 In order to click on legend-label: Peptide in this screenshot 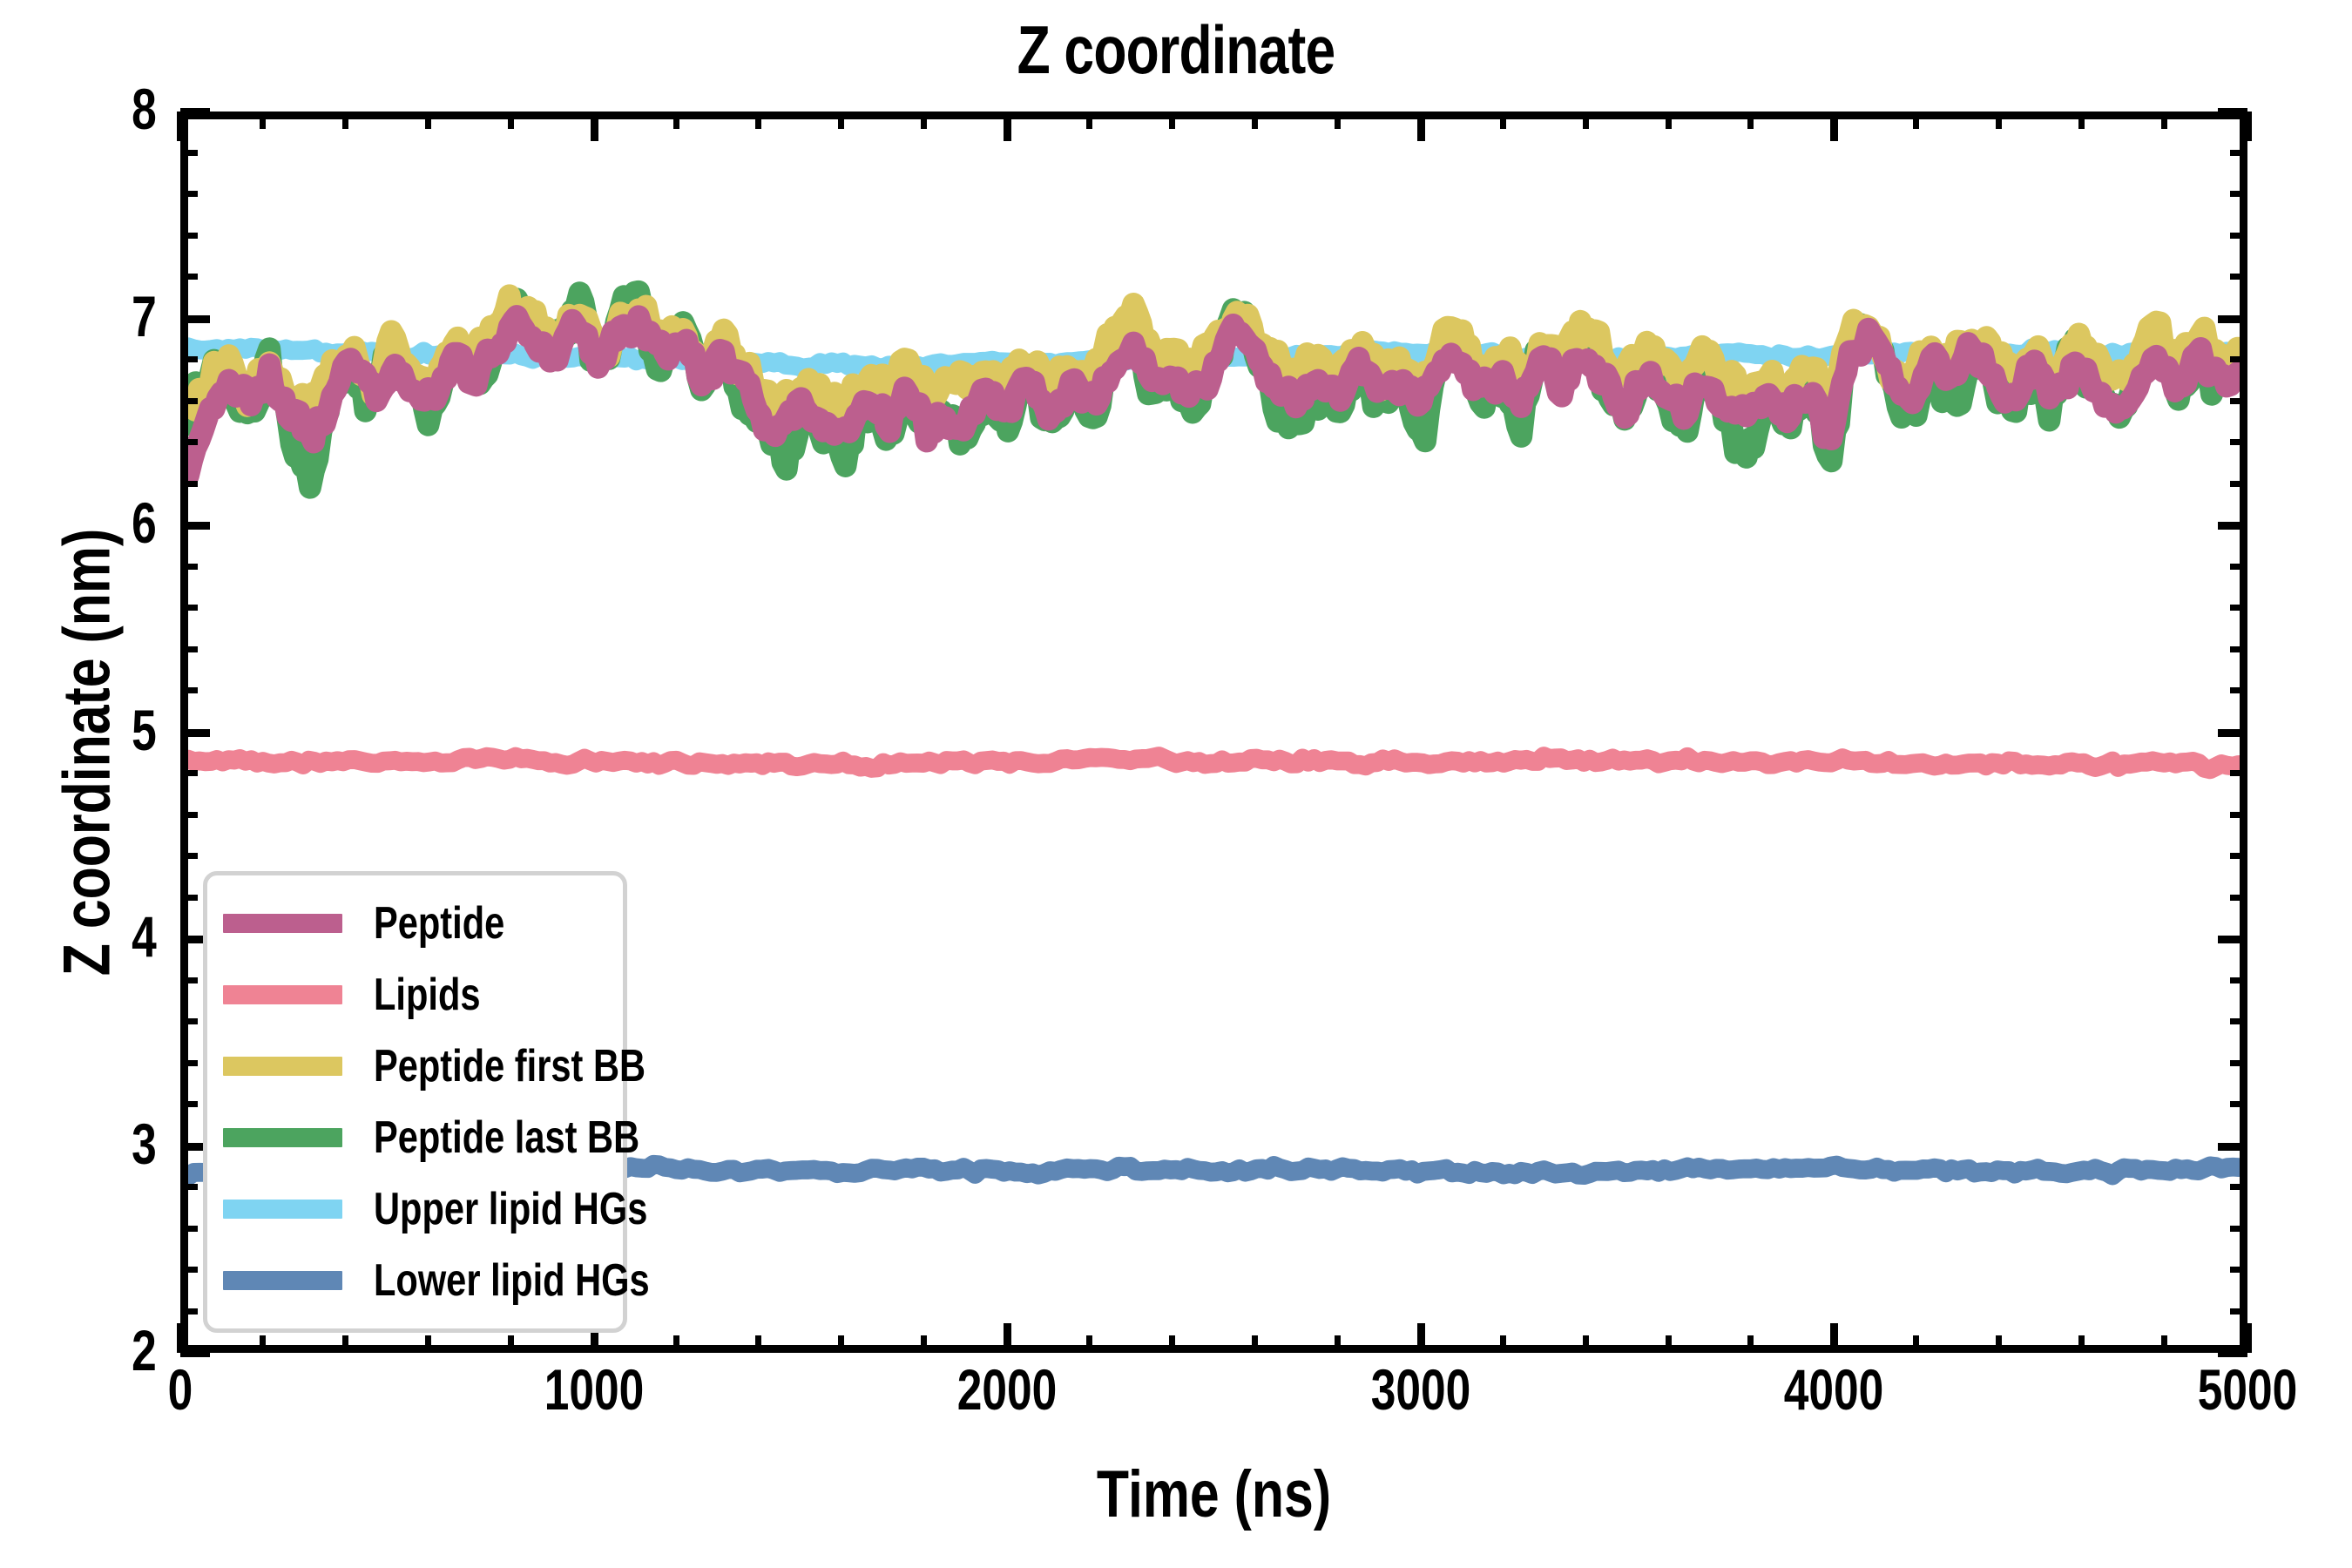, I will do `click(439, 924)`.